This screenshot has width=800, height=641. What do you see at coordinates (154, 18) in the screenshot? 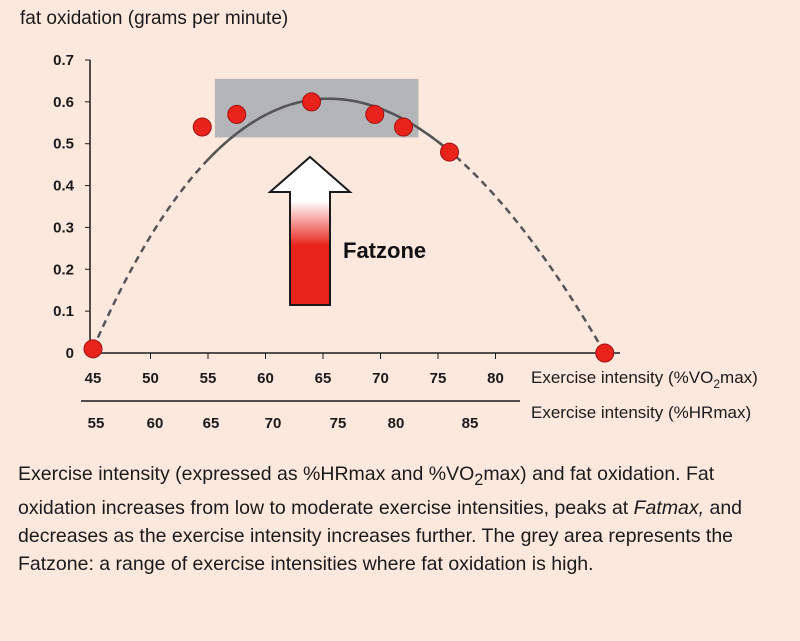
I see `y-axis-title: fat oxidation (grams per minute)` at bounding box center [154, 18].